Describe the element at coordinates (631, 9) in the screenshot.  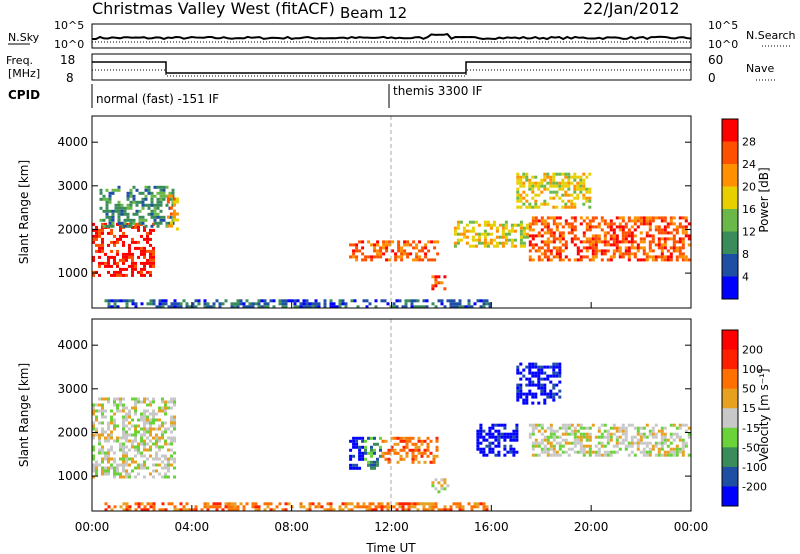
I see `date-label: 22/Jan/2012` at that location.